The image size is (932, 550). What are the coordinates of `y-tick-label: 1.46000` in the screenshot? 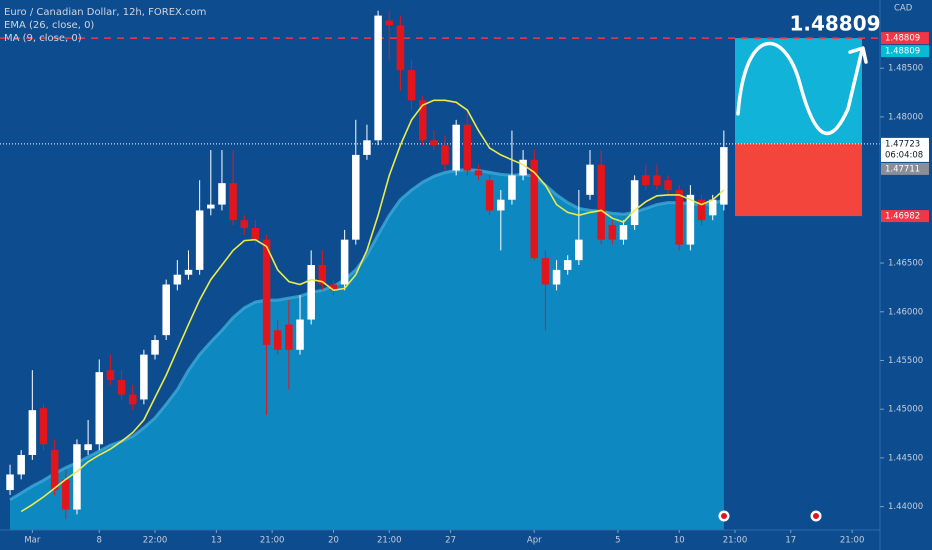 It's located at (905, 312).